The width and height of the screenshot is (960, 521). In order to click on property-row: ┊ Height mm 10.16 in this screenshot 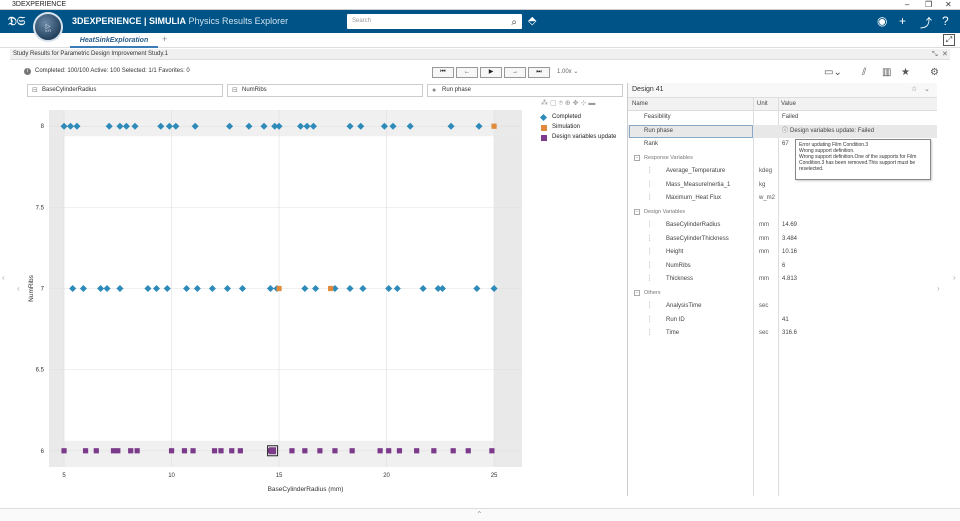, I will do `click(782, 252)`.